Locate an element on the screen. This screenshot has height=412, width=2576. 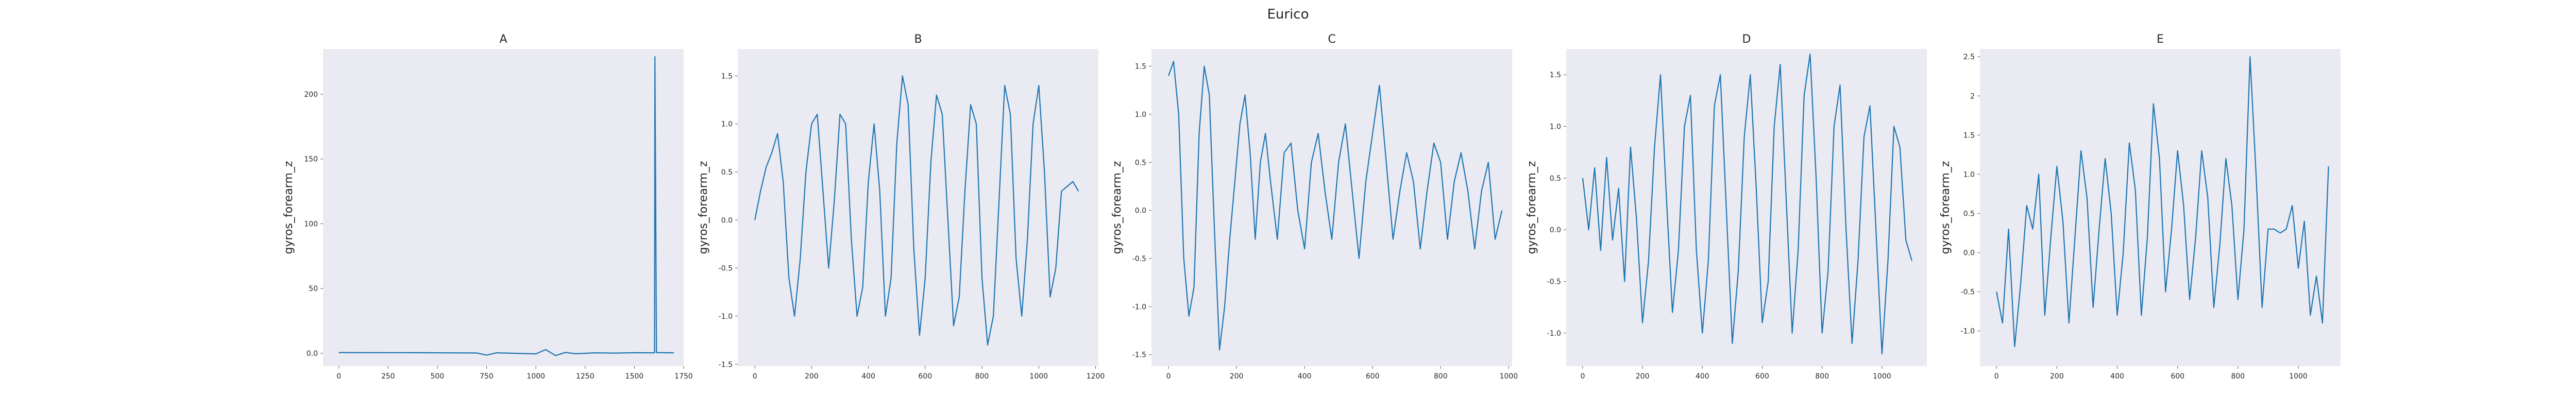
panel-c-xtick-label: 0 is located at coordinates (1168, 377).